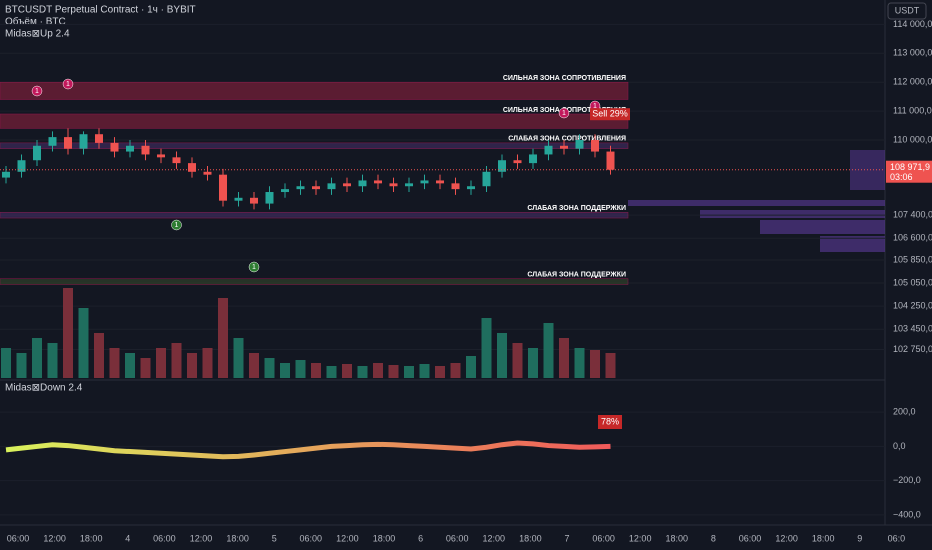 This screenshot has height=550, width=932. Describe the element at coordinates (859, 538) in the screenshot. I see `x-tick-label: 9` at that location.